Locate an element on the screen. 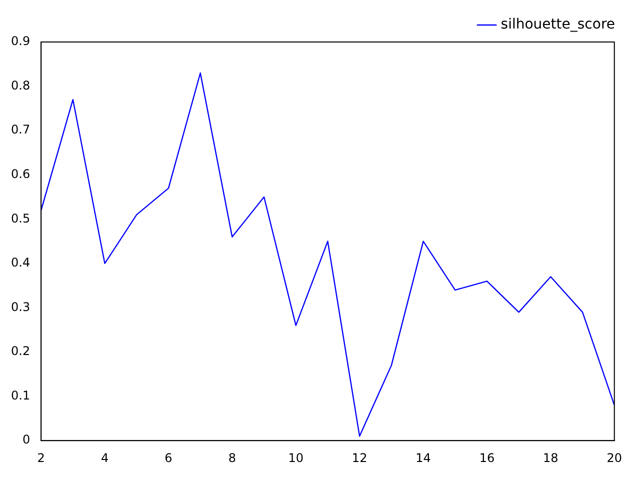 The width and height of the screenshot is (633, 477). x-tick-label: 4 is located at coordinates (104, 457).